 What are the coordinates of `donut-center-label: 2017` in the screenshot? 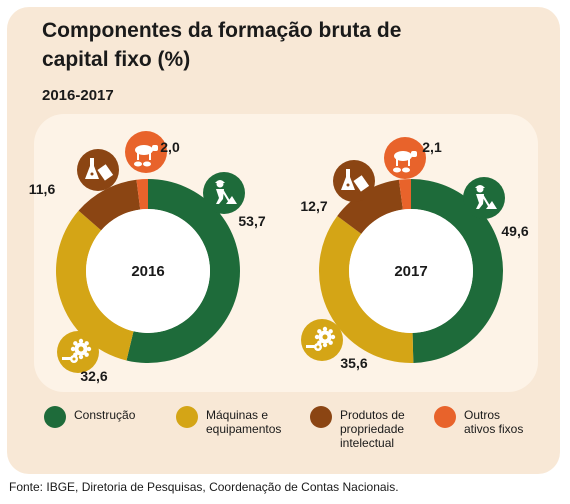 It's located at (410, 271).